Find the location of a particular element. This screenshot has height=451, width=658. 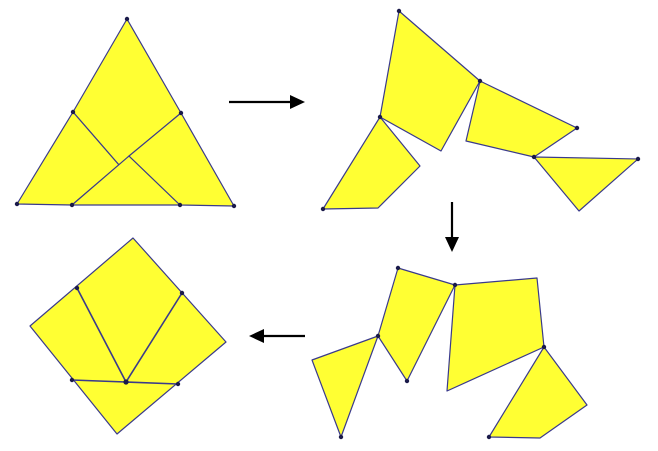

stage-triangle is located at coordinates (125, 112).